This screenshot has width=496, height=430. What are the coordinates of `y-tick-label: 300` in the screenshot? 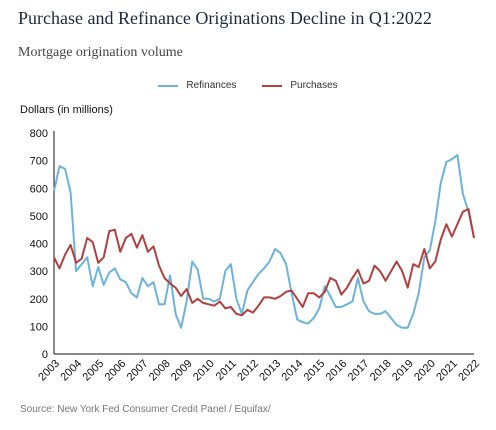 It's located at (39, 272).